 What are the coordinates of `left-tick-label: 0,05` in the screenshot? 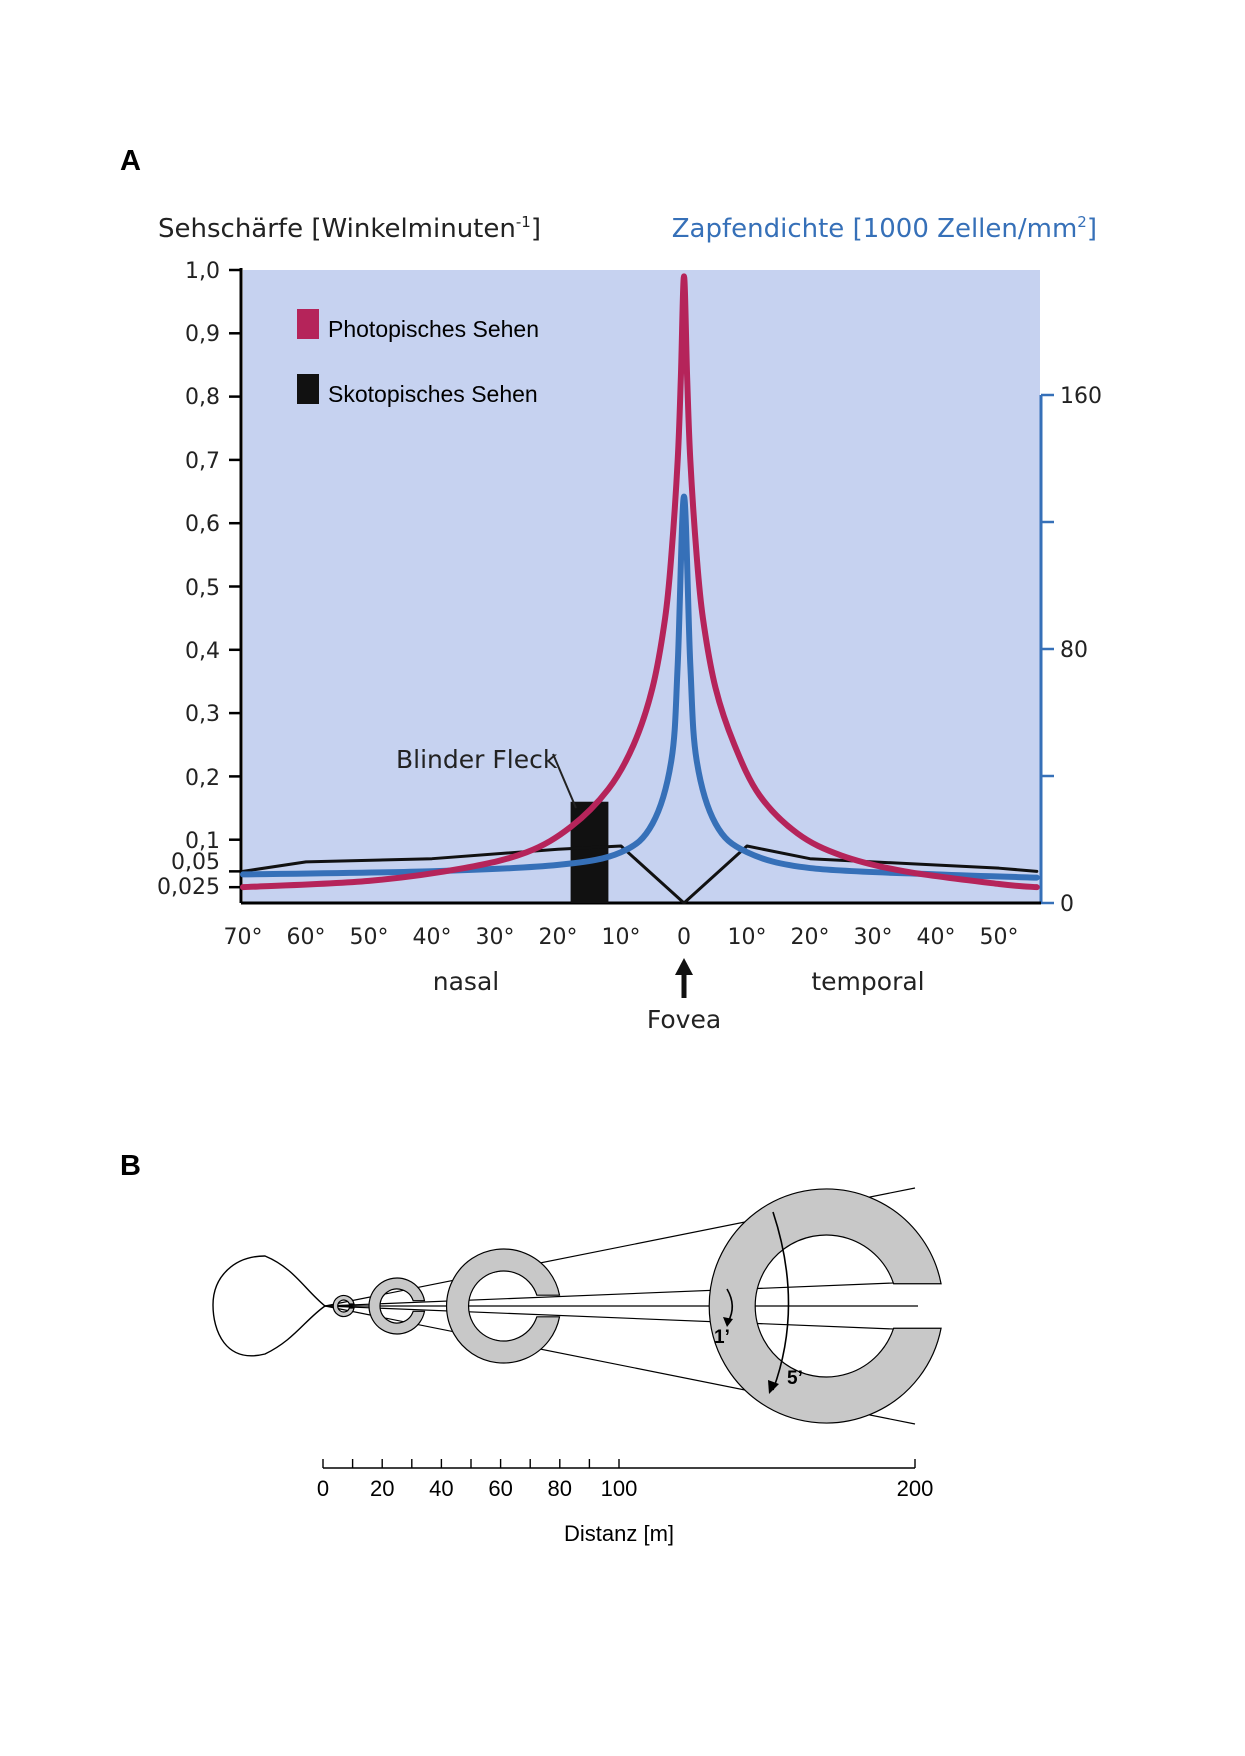 It's located at (195, 862).